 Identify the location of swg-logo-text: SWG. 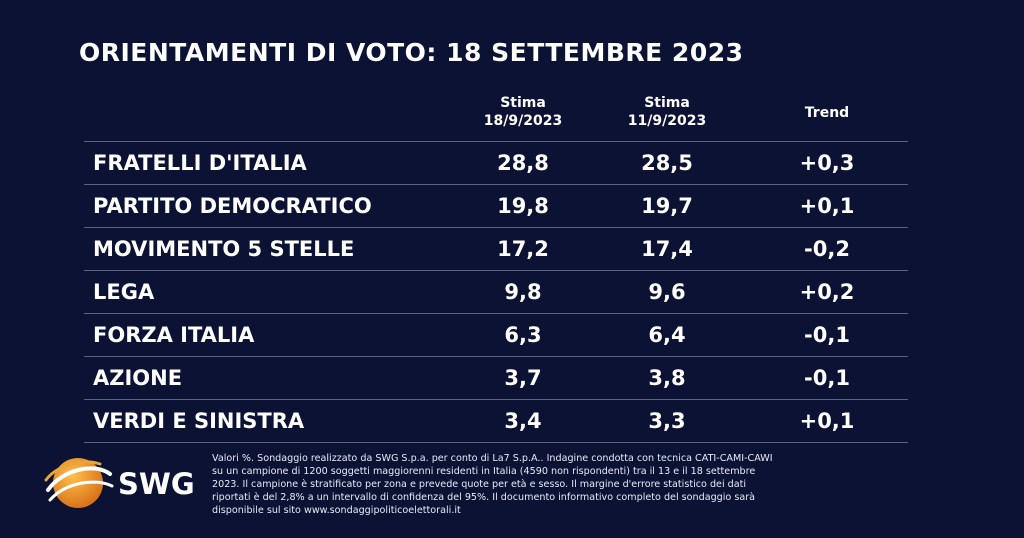
(156, 484).